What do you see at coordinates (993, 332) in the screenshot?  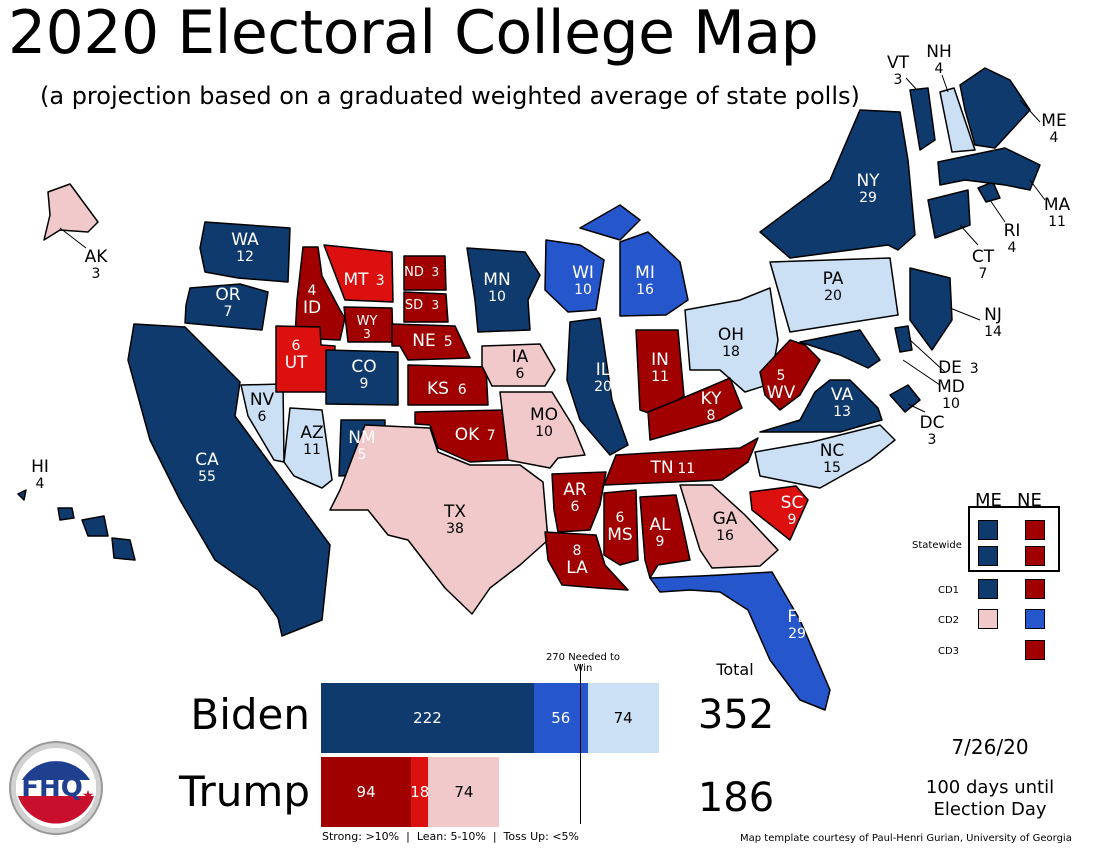 I see `state-ev-nj: 14` at bounding box center [993, 332].